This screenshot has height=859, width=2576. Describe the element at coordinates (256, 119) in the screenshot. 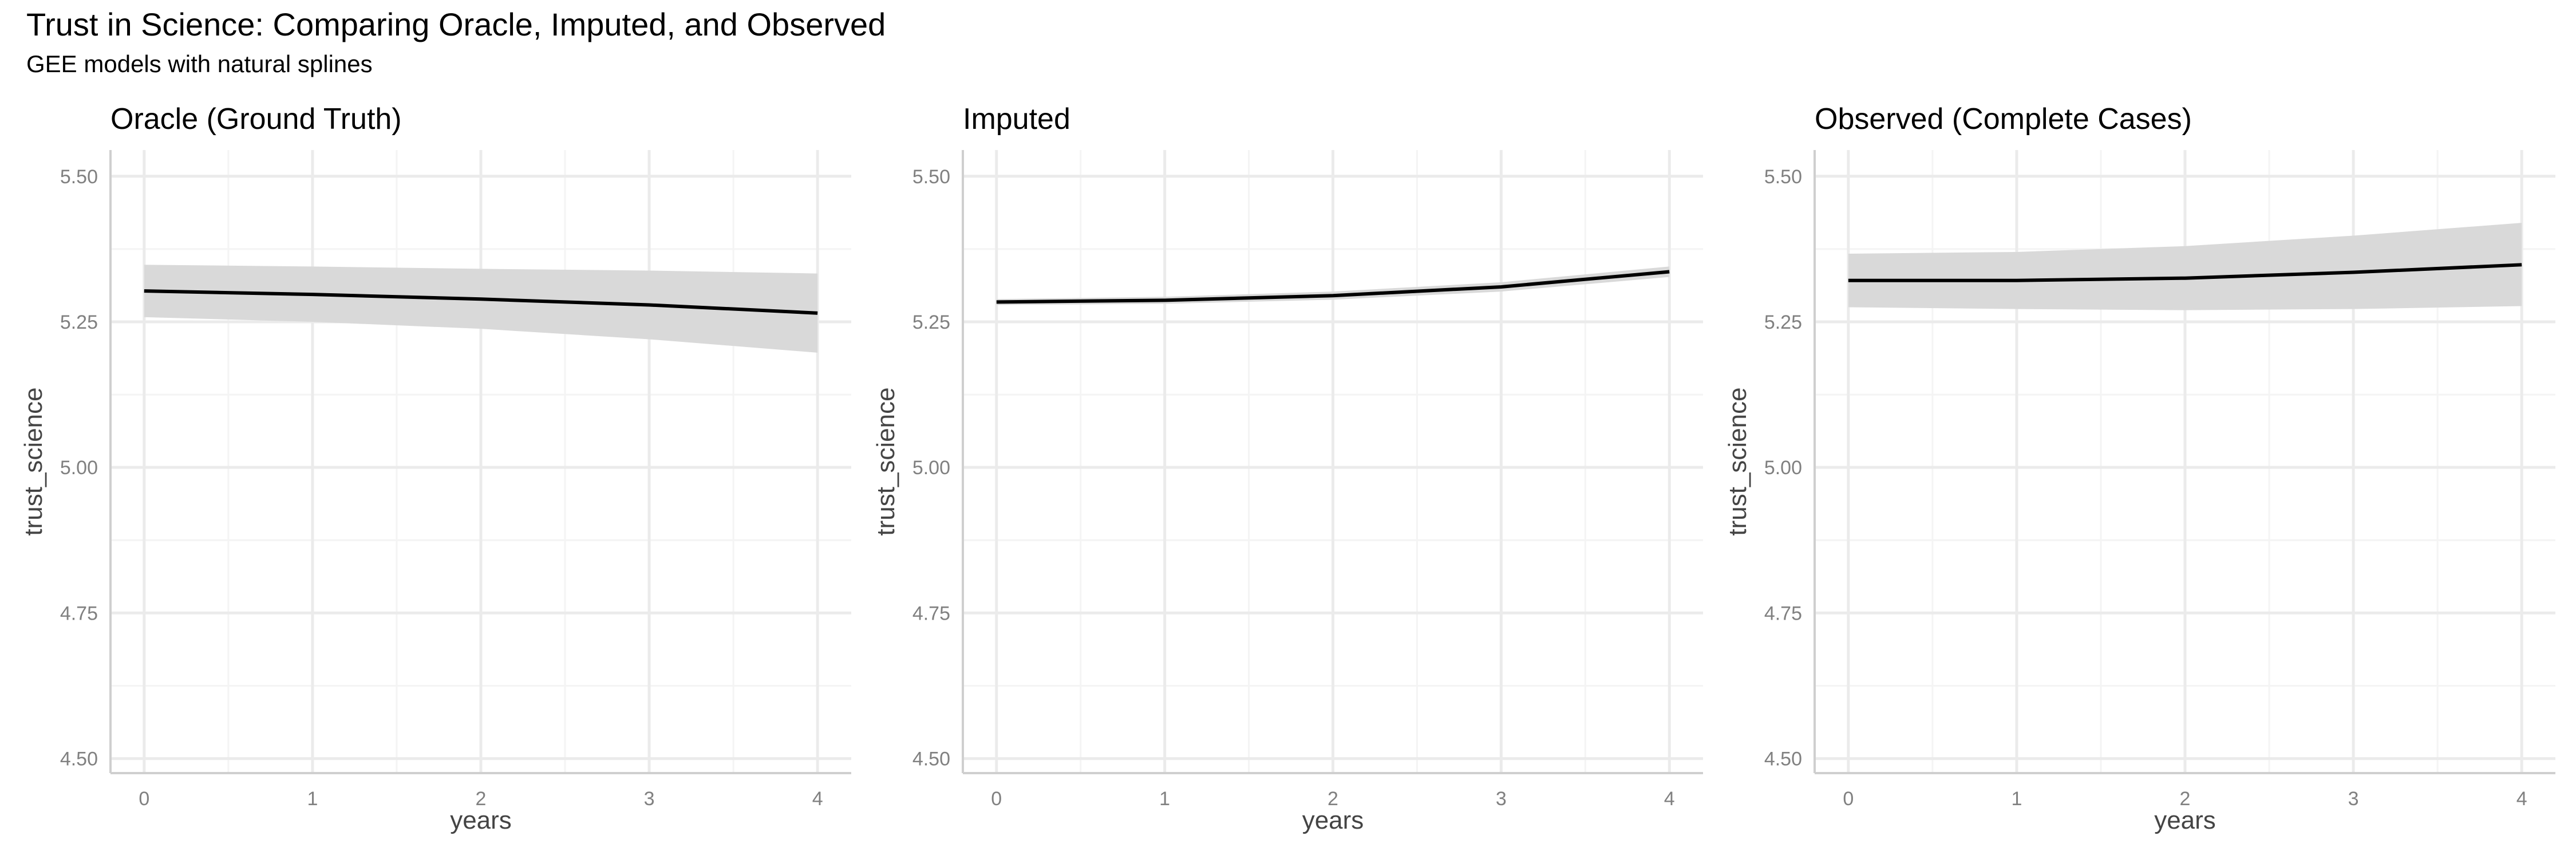

I see `panel-title: Oracle (Ground Truth)` at that location.